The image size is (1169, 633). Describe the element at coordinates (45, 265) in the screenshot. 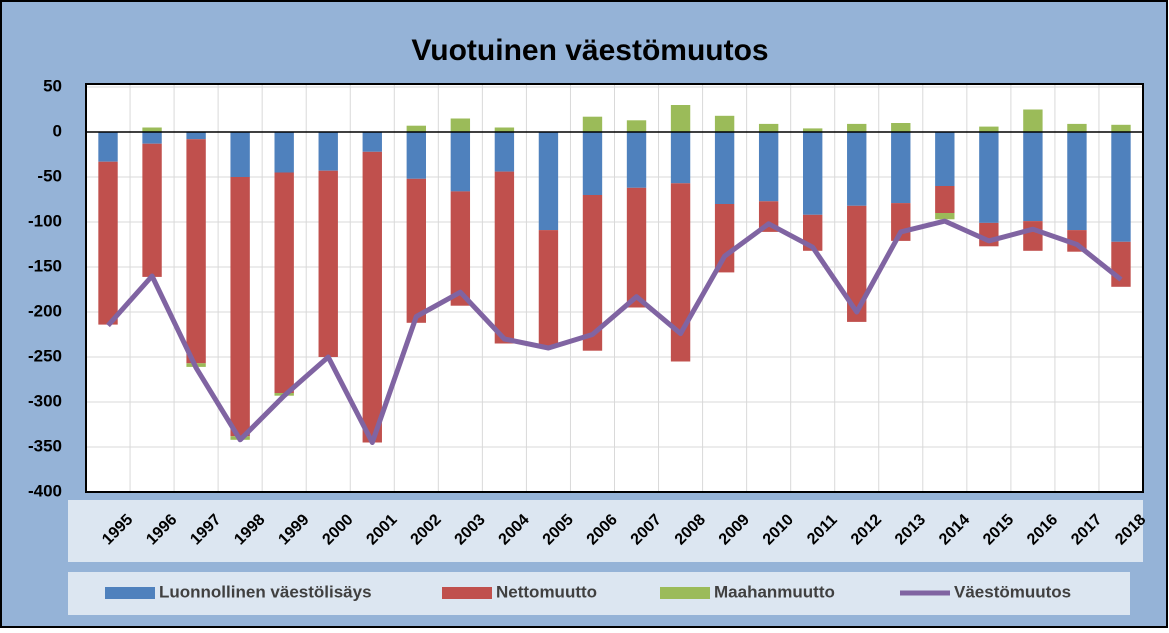

I see `y-tick-label: -150` at that location.